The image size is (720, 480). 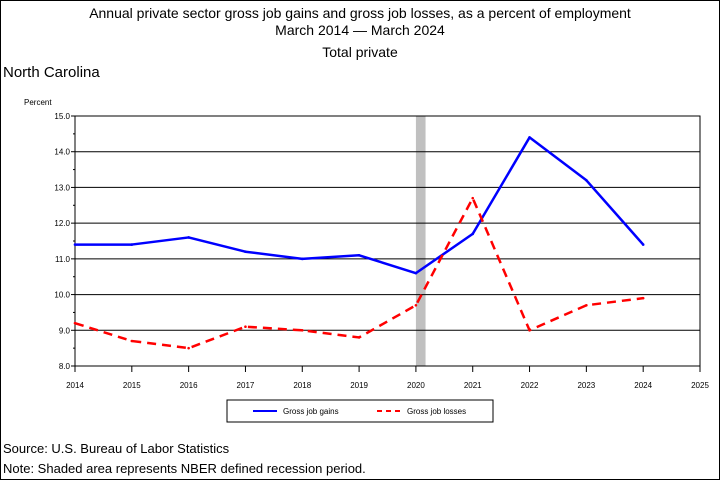 What do you see at coordinates (65, 330) in the screenshot?
I see `y-tick-label: 9.0` at bounding box center [65, 330].